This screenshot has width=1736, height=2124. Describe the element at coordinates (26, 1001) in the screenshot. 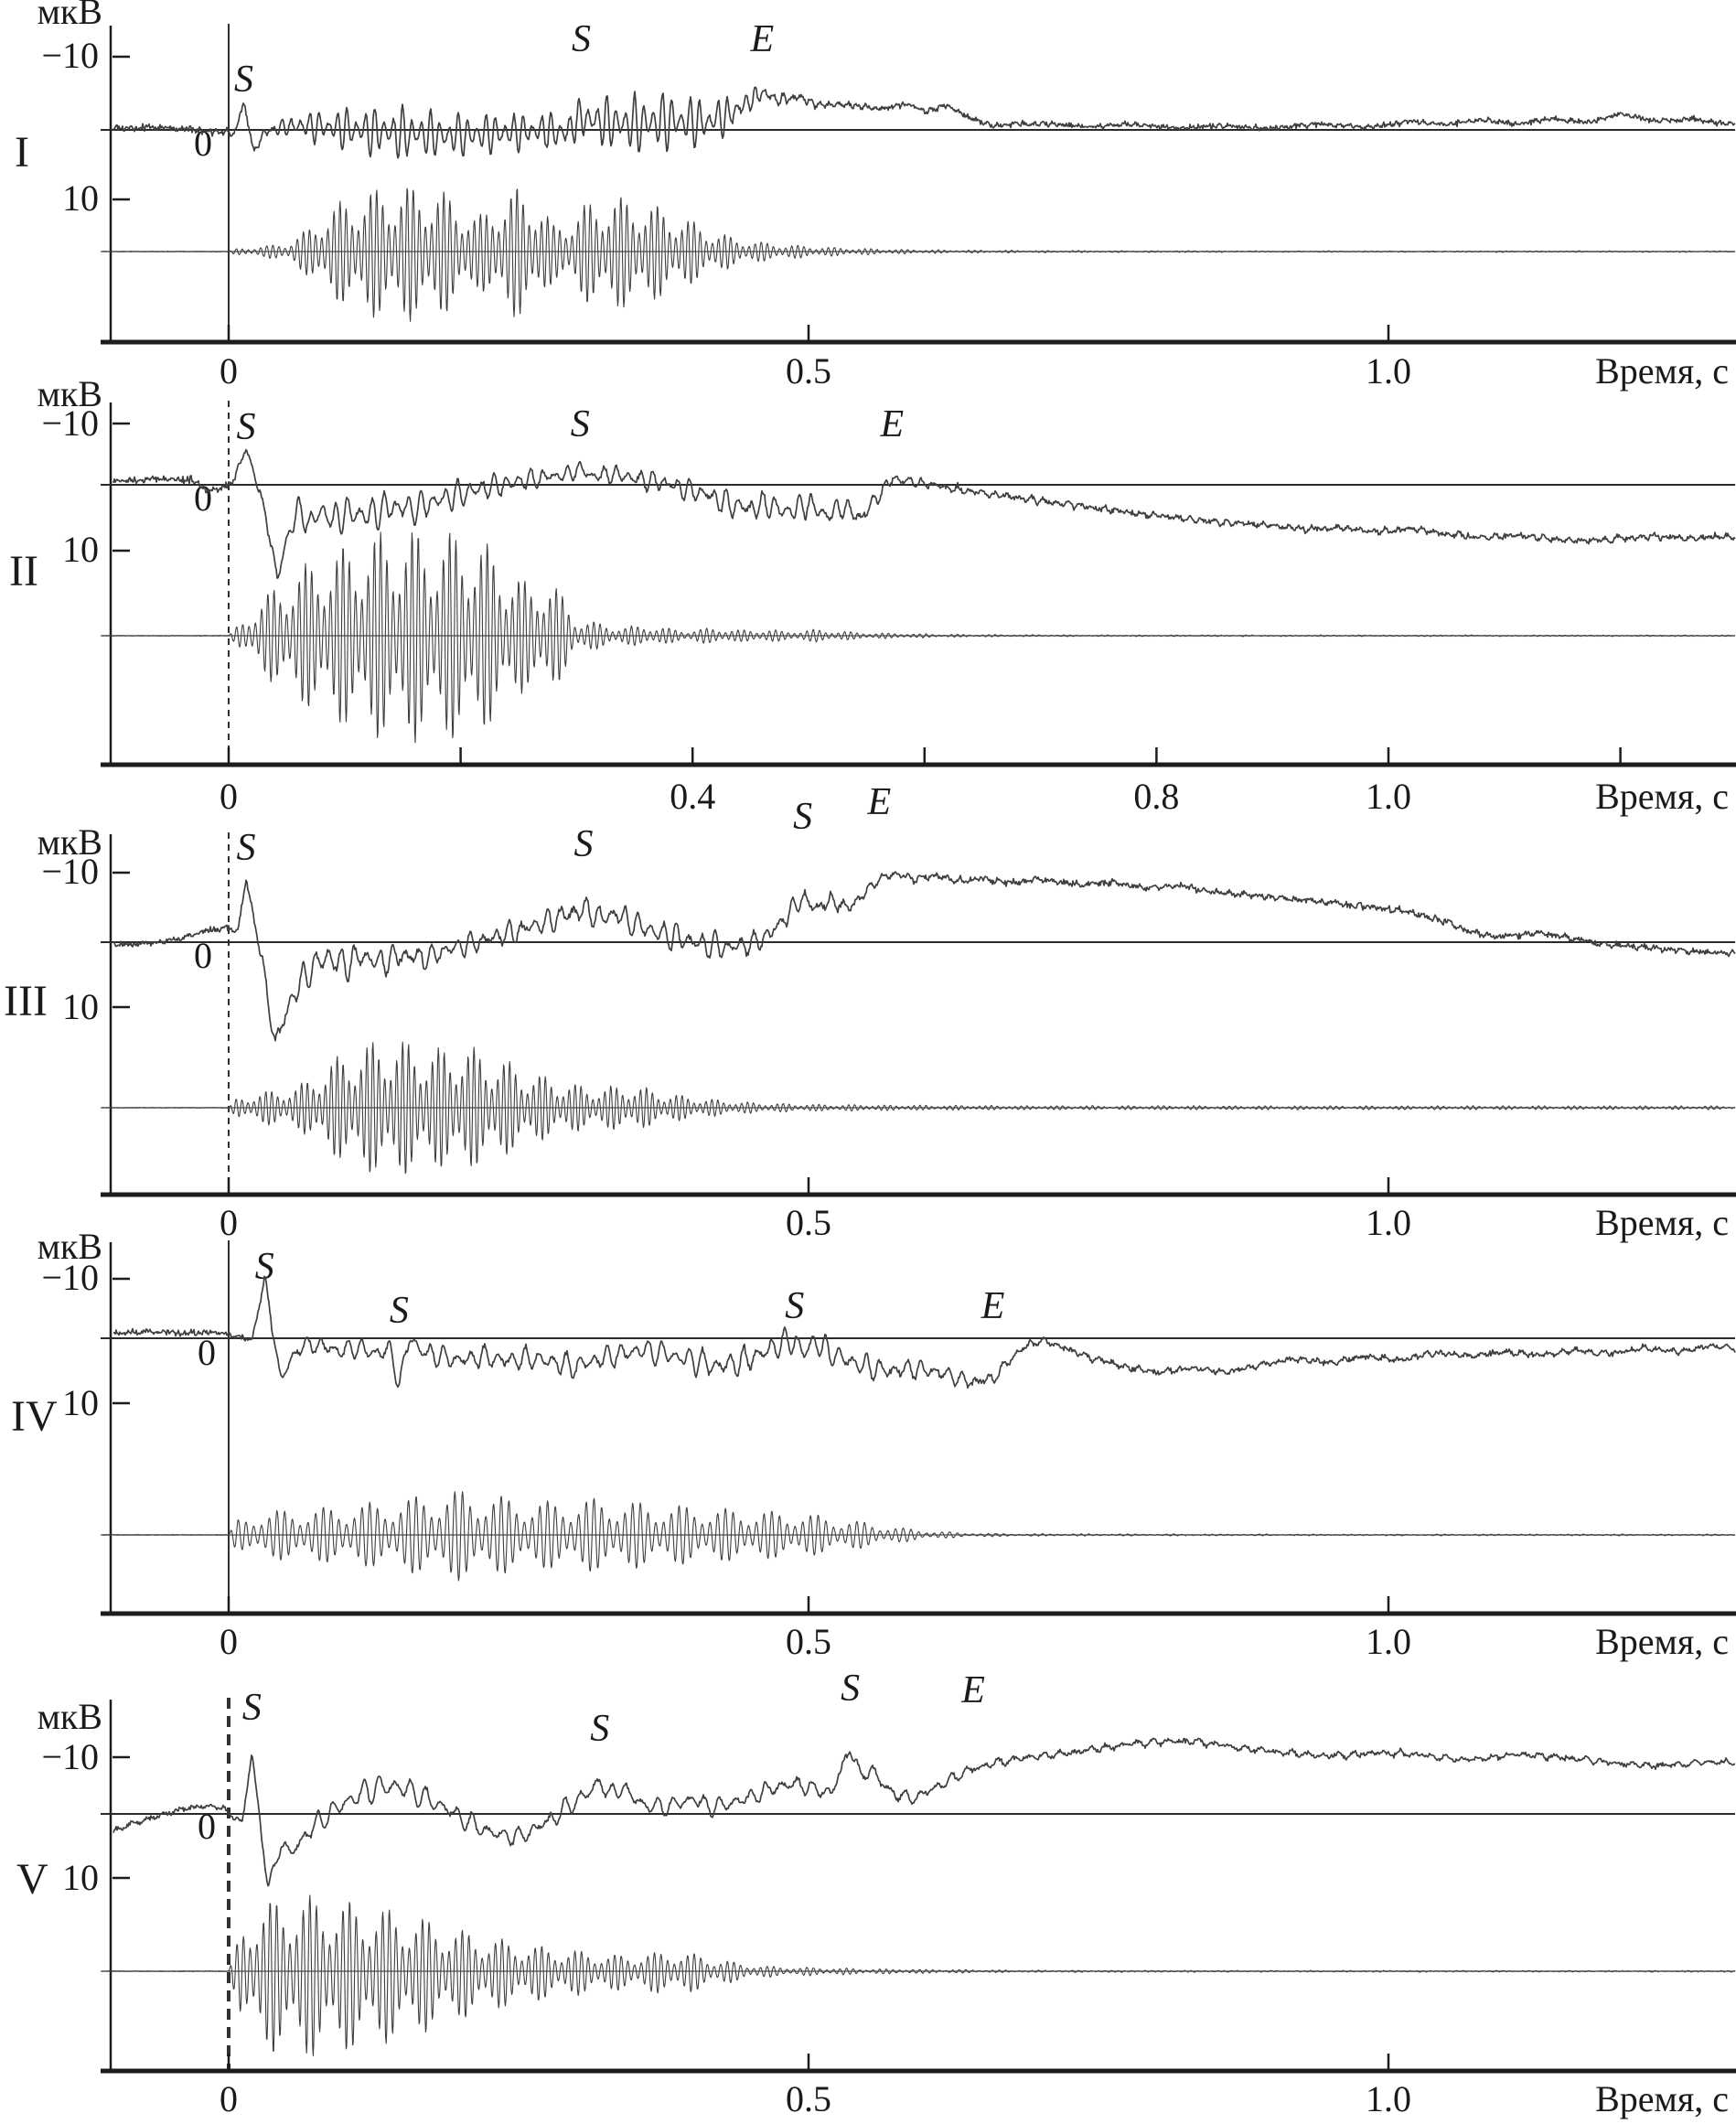

I see `panel-roman-label: III` at that location.